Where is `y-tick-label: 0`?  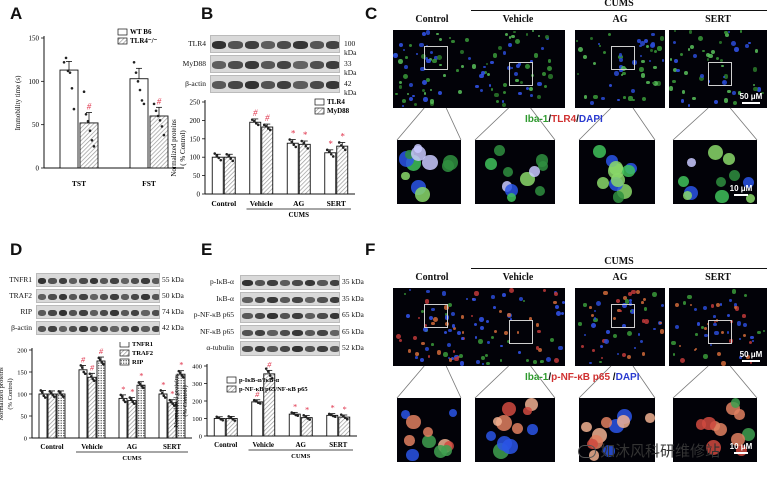
y-tick-label: 0 is located at coordinates (38, 169).